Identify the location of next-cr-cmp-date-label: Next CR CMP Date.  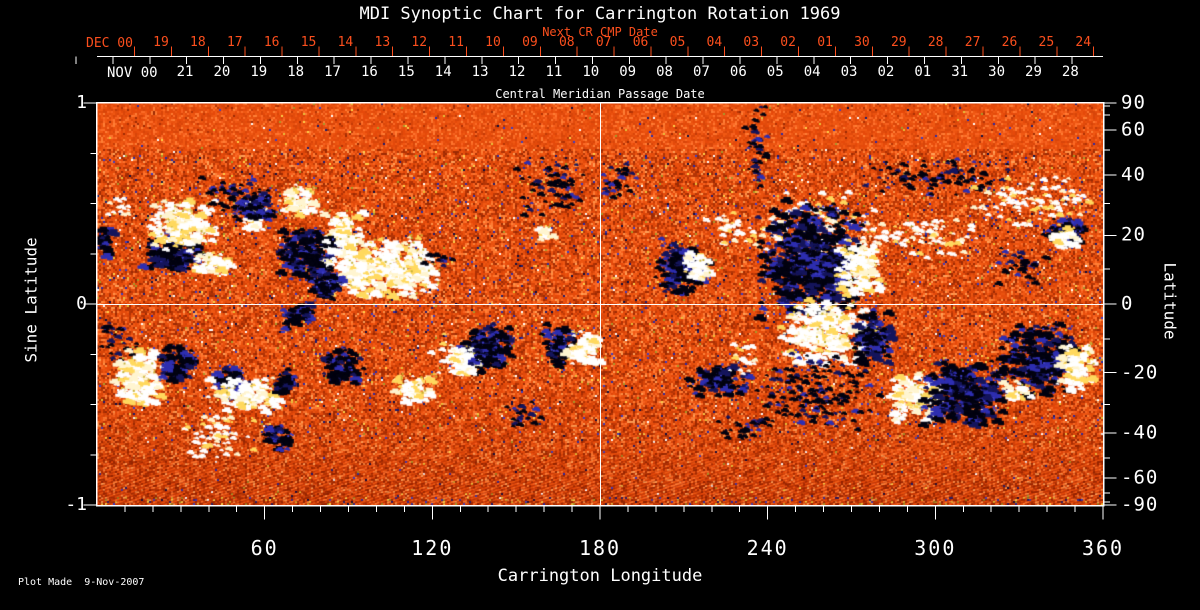
(600, 32).